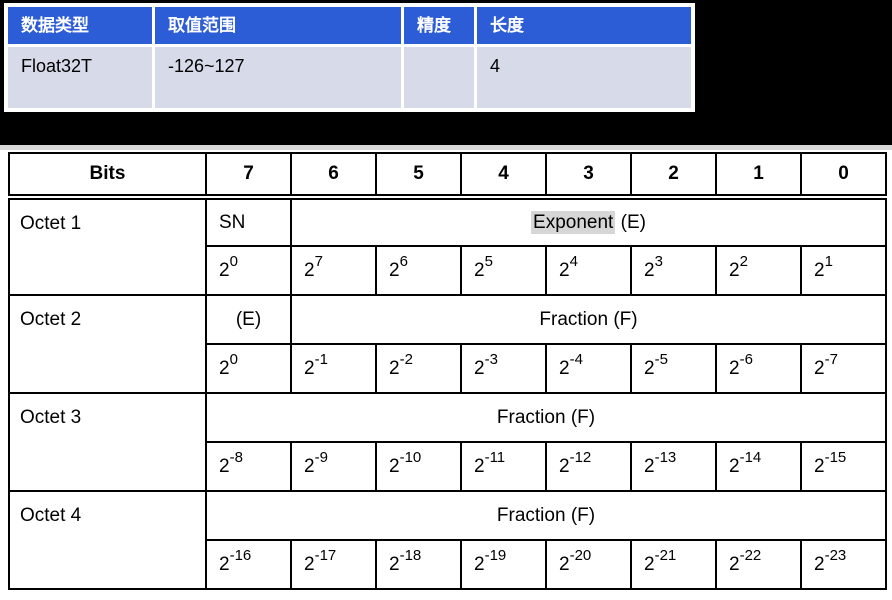 This screenshot has height=600, width=892. Describe the element at coordinates (588, 319) in the screenshot. I see `octet2-fraction-cell: Fraction (F)` at that location.